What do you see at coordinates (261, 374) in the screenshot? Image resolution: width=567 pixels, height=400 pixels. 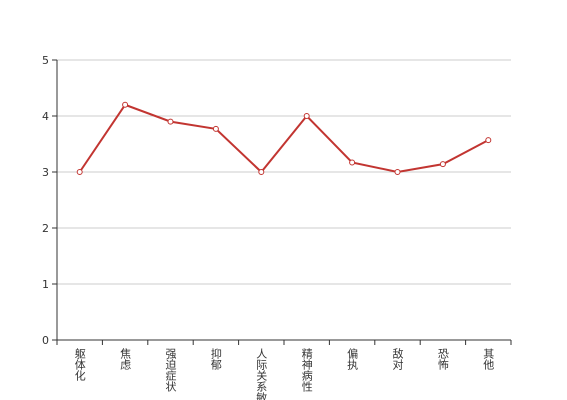 I see `x-tick-label: 人际关系敏感` at bounding box center [261, 374].